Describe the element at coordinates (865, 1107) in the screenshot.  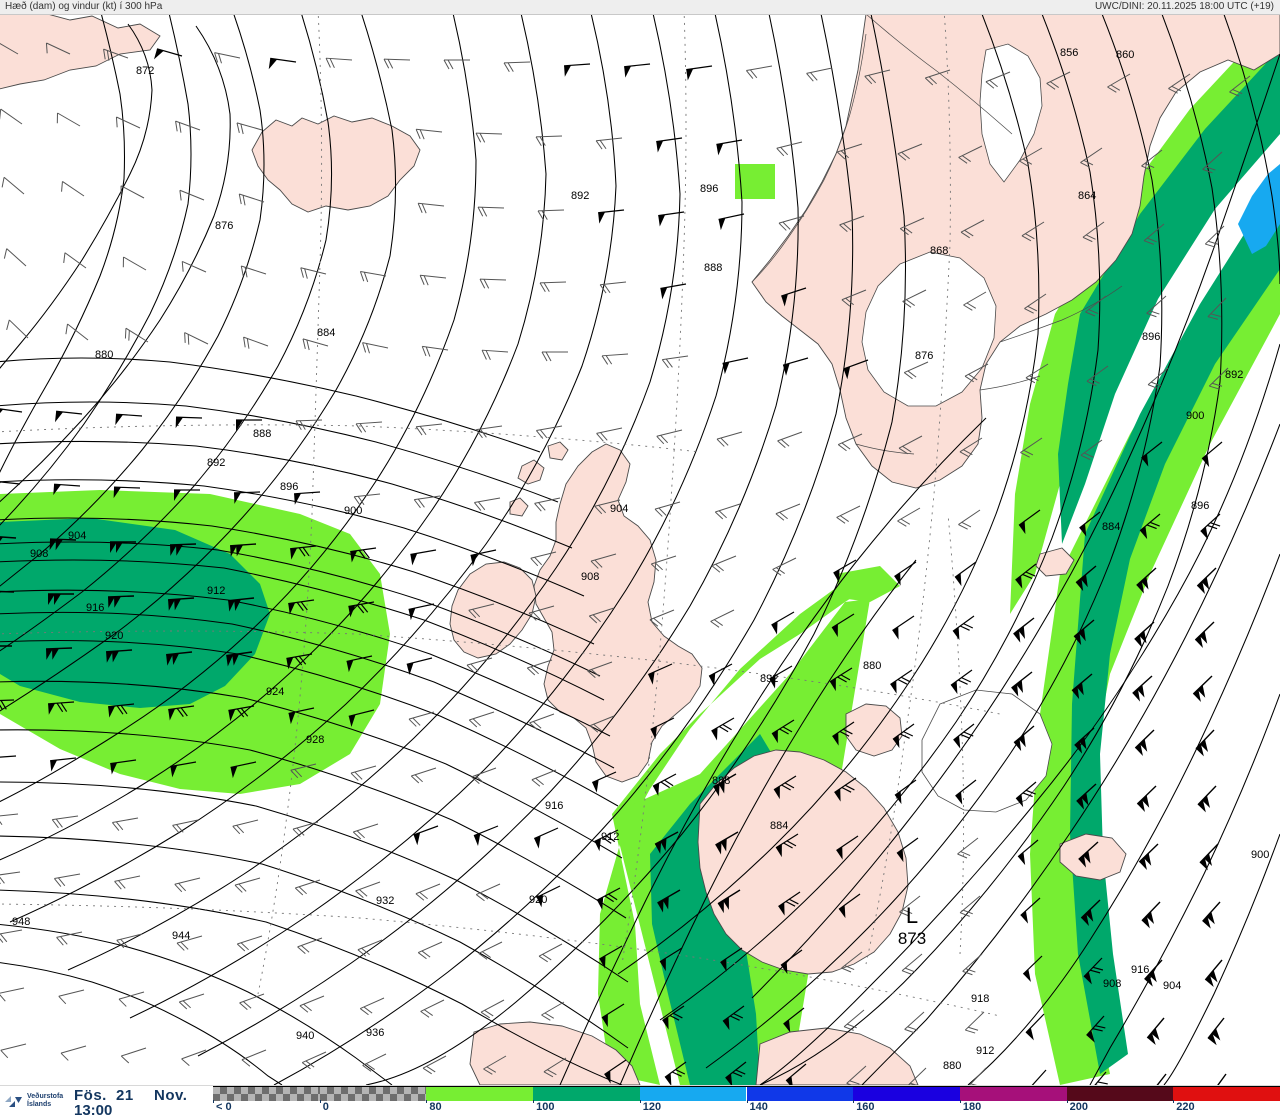
I see `colorbar-tick-label: 160` at that location.